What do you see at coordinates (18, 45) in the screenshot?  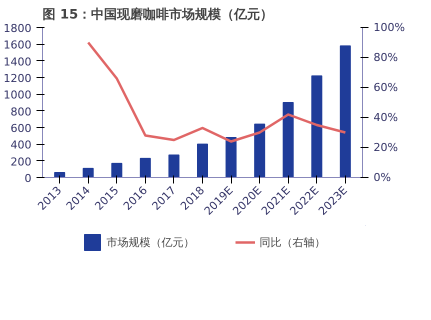 I see `y-tick-label: 1600` at bounding box center [18, 45].